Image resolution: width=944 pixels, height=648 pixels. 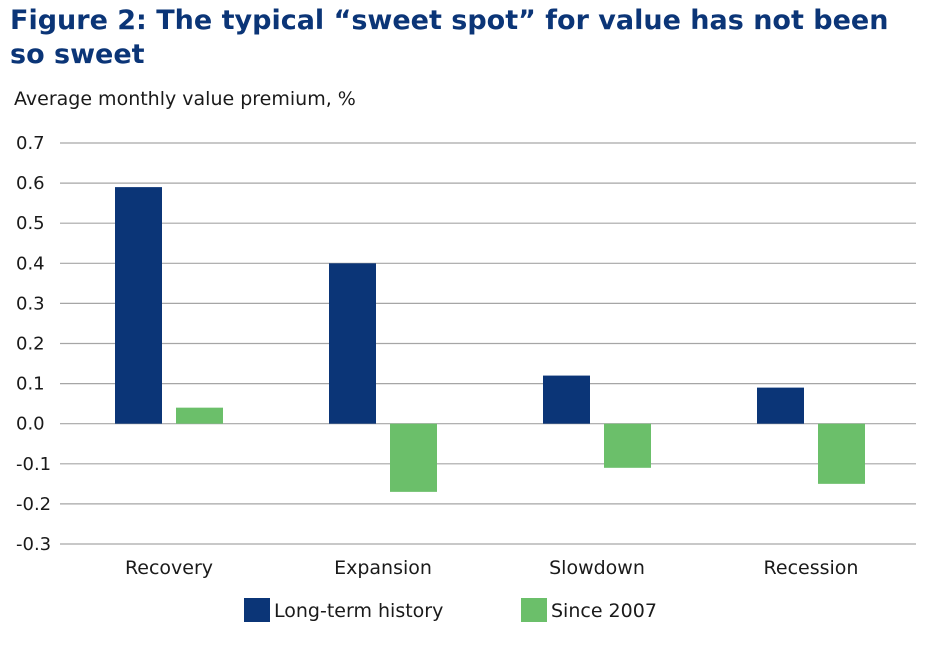 What do you see at coordinates (841, 453) in the screenshot?
I see `bar-recession-since-2007` at bounding box center [841, 453].